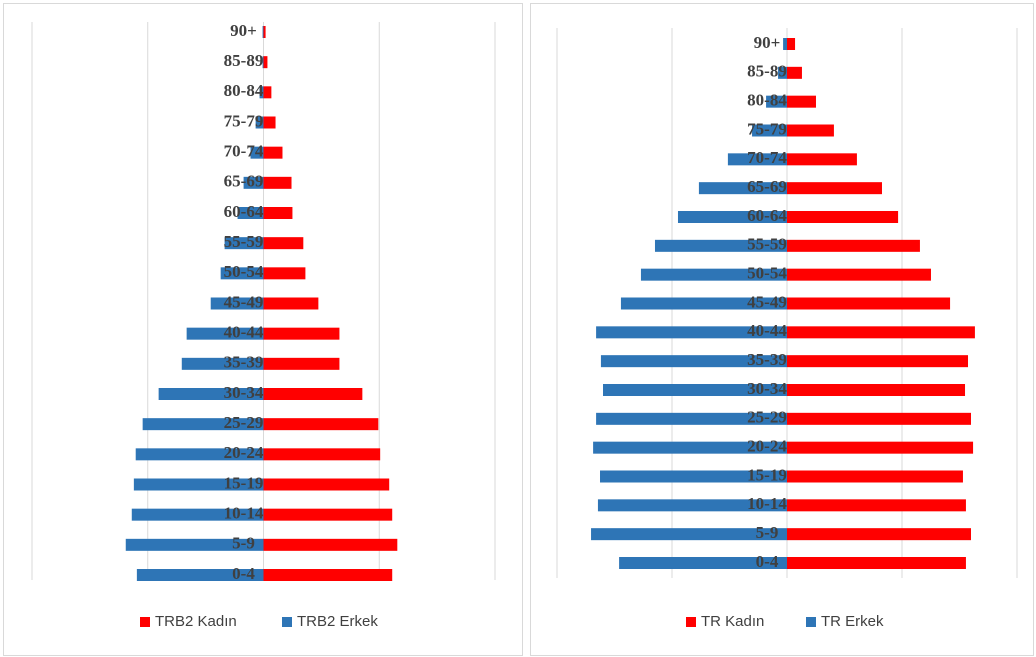 This screenshot has height=657, width=1036. What do you see at coordinates (767, 359) in the screenshot?
I see `category-label: 35-39` at bounding box center [767, 359].